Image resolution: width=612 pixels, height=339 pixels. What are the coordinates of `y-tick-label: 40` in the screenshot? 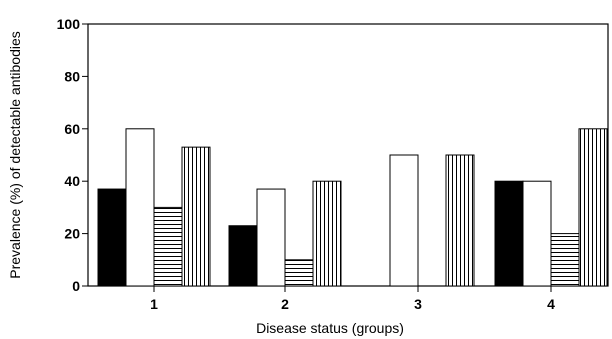 It's located at (72, 181).